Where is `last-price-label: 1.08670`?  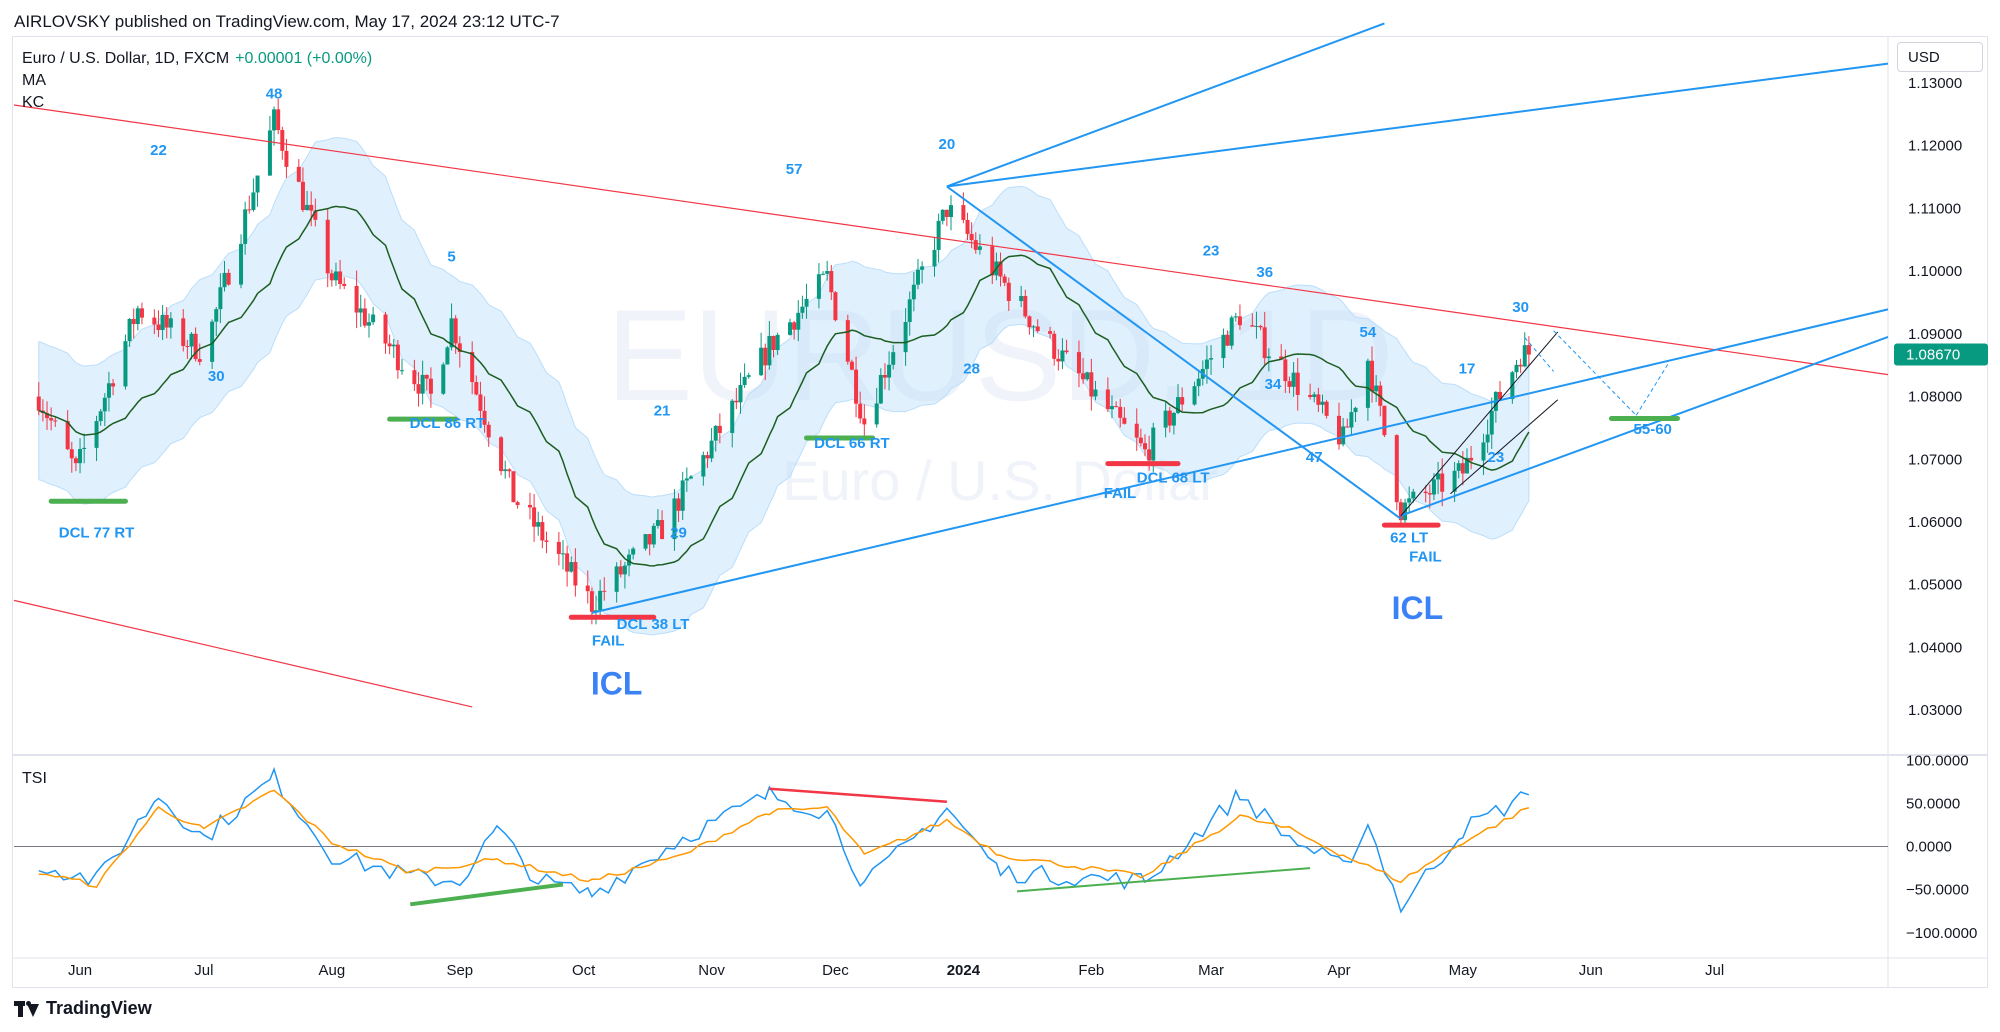 last-price-label: 1.08670 is located at coordinates (1941, 354).